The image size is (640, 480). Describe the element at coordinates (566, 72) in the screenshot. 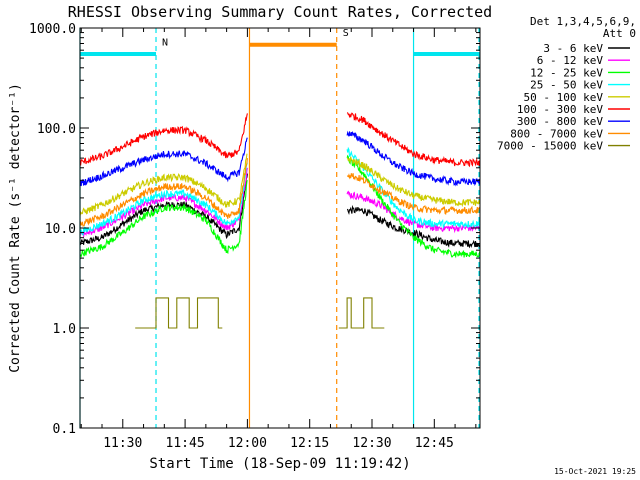

I see `legend-label: 12 - 25 keV` at that location.